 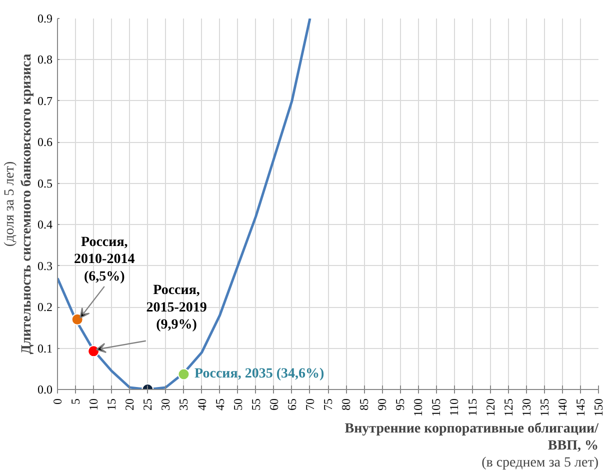 I want to click on y-tick-label: 0.6, so click(x=45, y=142).